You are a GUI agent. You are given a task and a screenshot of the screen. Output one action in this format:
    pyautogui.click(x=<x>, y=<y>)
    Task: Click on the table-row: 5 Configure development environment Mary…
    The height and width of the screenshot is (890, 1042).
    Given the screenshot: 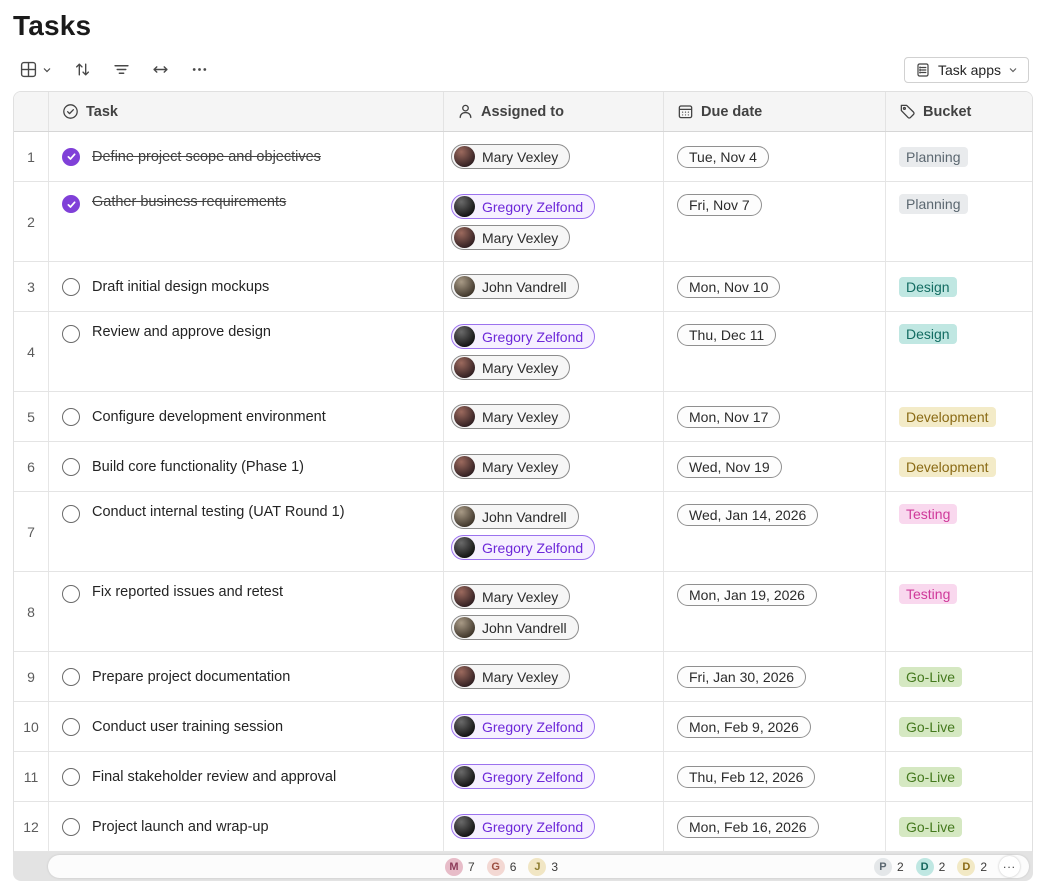 What is the action you would take?
    pyautogui.click(x=523, y=417)
    